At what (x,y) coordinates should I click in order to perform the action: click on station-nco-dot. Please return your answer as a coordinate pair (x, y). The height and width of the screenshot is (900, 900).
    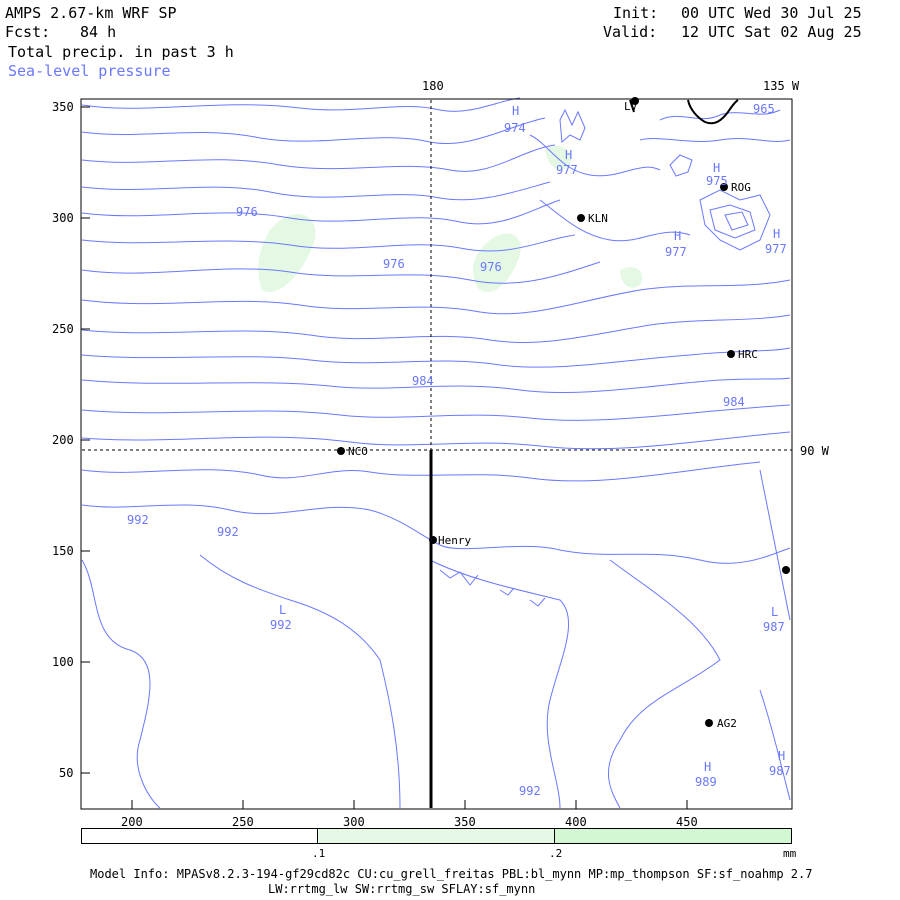
    Looking at the image, I should click on (341, 451).